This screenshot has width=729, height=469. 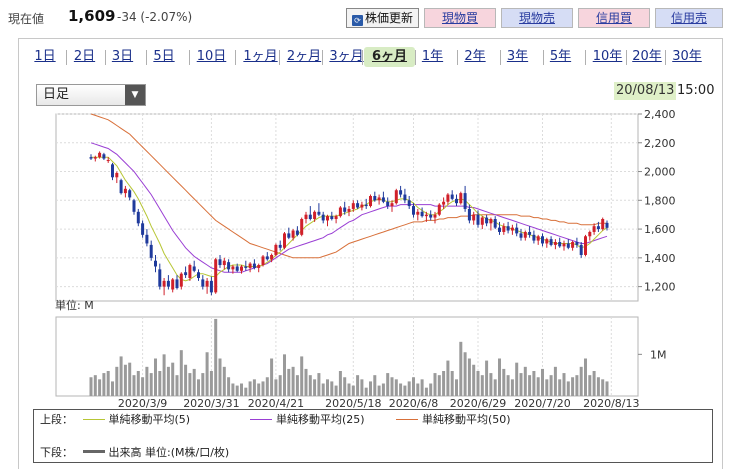 I want to click on period-tab-12: 5年, so click(x=560, y=56).